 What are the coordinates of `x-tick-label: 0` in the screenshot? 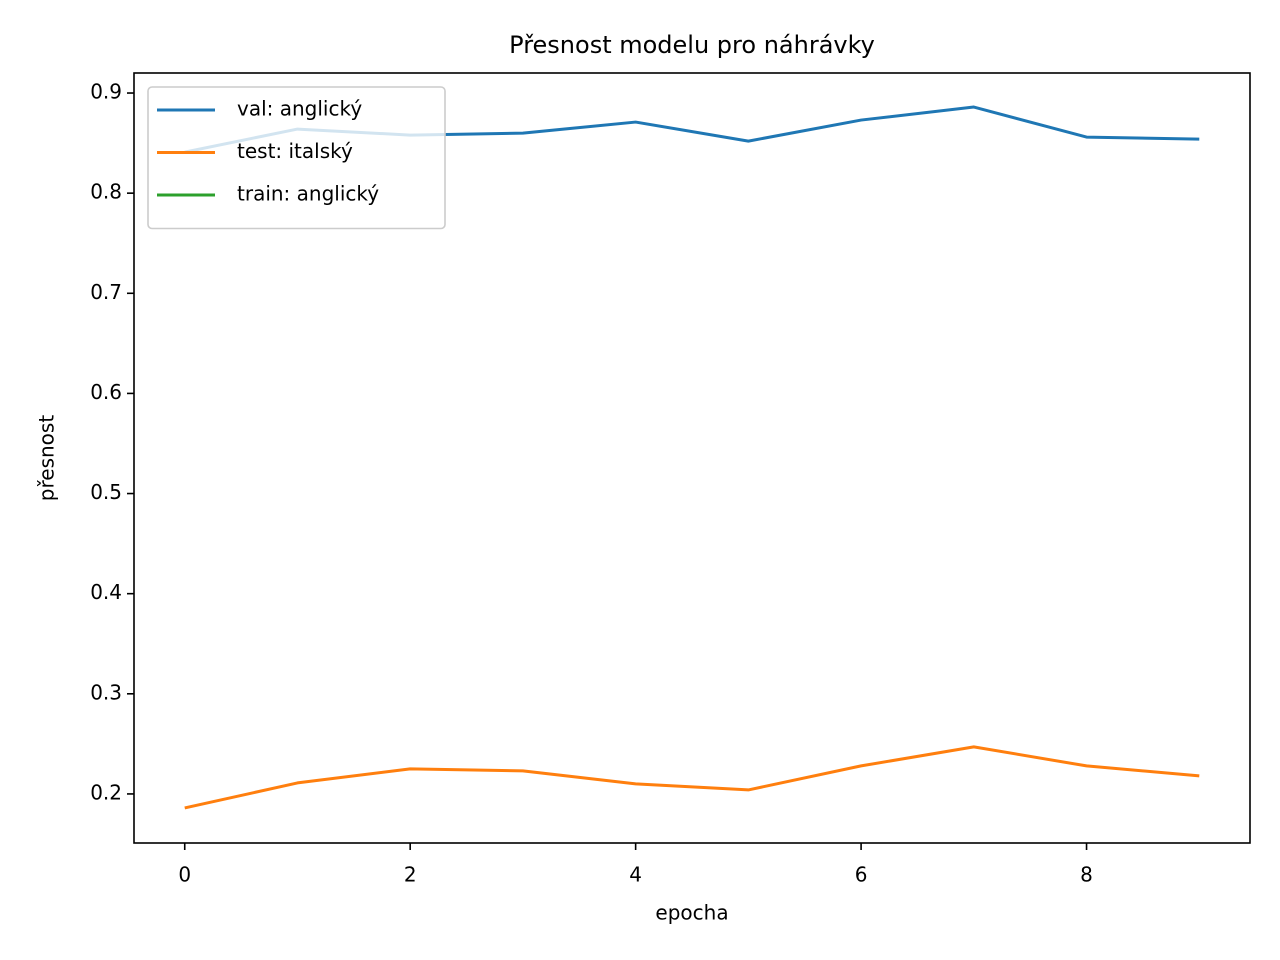 It's located at (184, 875).